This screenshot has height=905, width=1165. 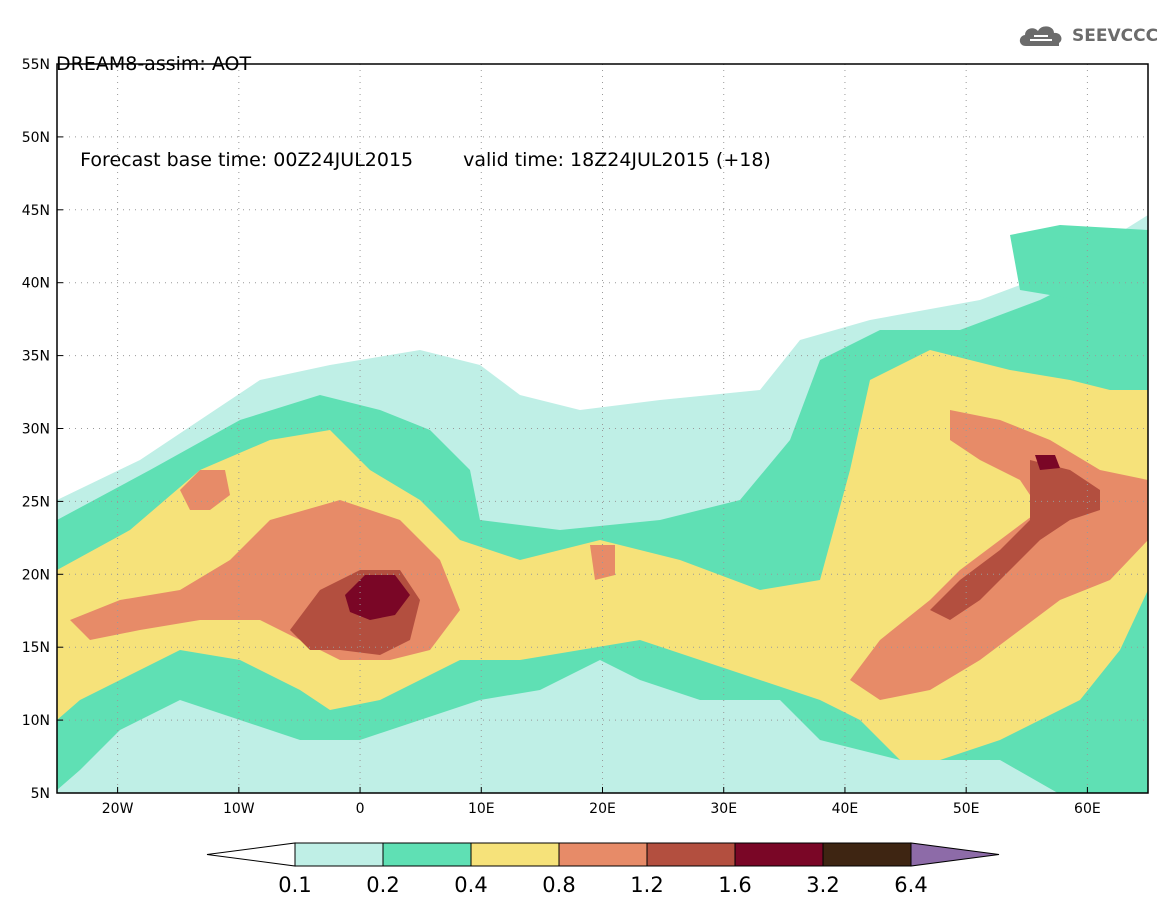 What do you see at coordinates (36, 502) in the screenshot?
I see `lat-label: 25N` at bounding box center [36, 502].